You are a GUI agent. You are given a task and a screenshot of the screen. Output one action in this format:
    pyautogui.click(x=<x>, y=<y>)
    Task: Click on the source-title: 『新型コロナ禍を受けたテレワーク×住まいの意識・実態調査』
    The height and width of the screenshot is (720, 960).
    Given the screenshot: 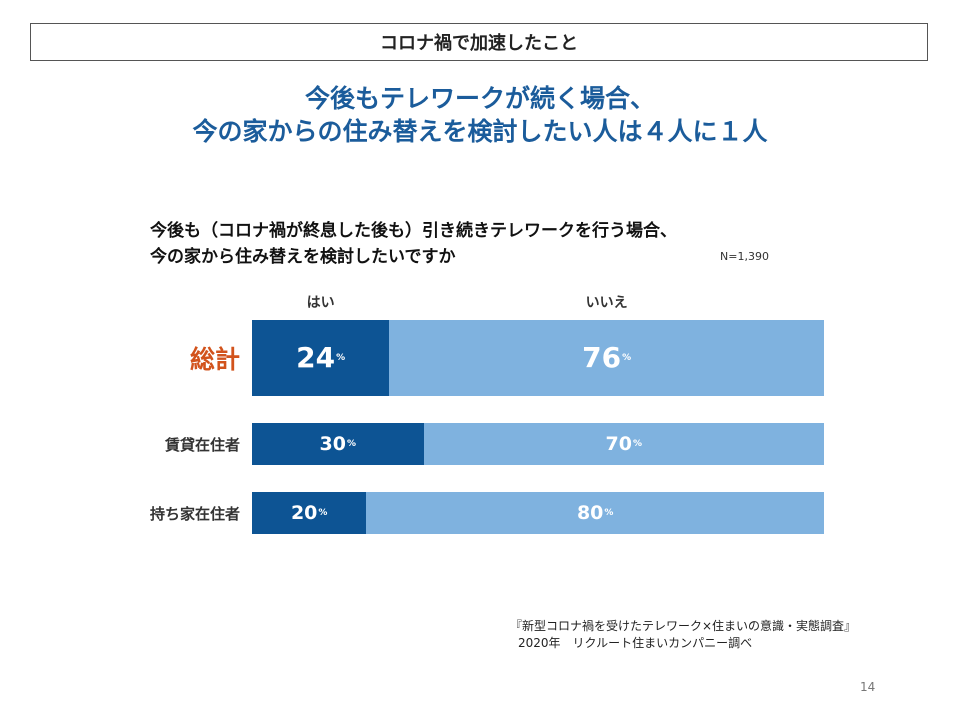 What is the action you would take?
    pyautogui.click(x=683, y=626)
    